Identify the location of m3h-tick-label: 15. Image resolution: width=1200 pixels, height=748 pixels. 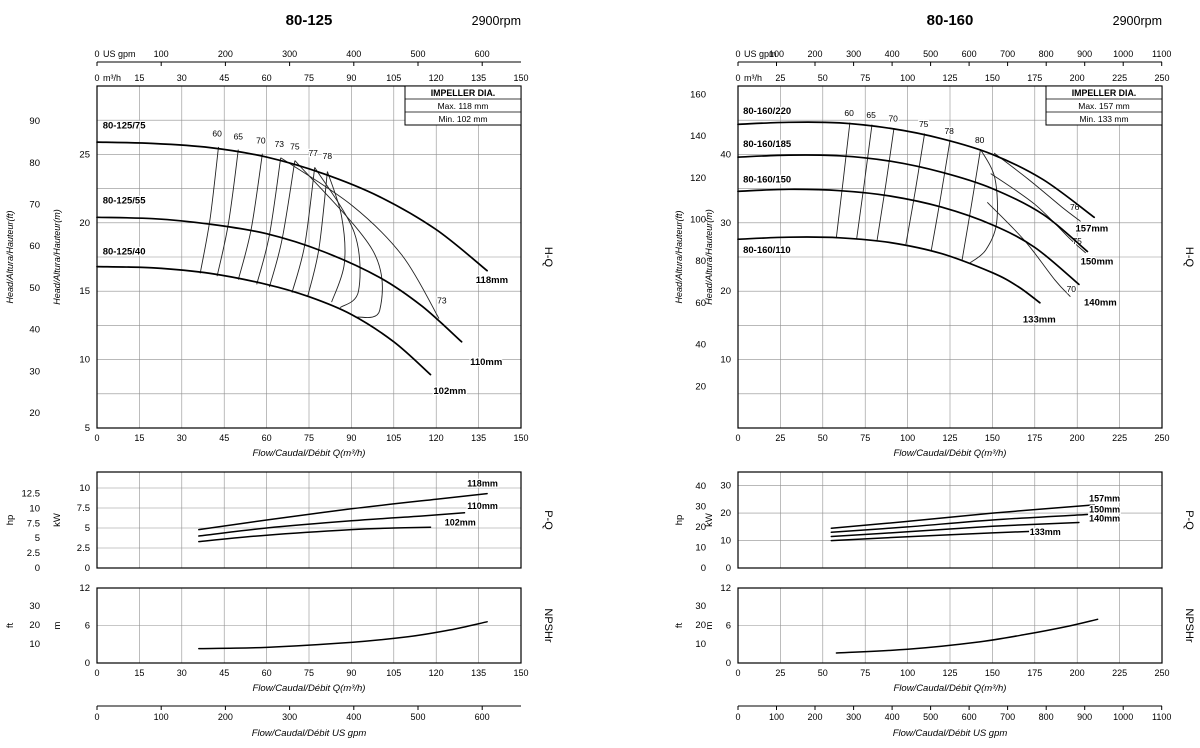
(139, 78).